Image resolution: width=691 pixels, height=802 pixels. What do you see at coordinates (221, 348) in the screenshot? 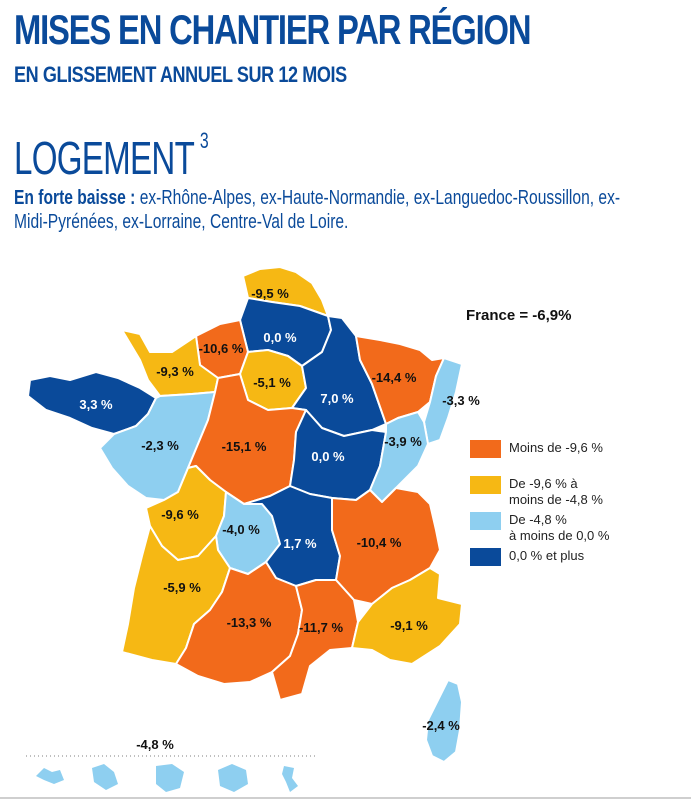
I see `region-value-label: -10,6 %` at bounding box center [221, 348].